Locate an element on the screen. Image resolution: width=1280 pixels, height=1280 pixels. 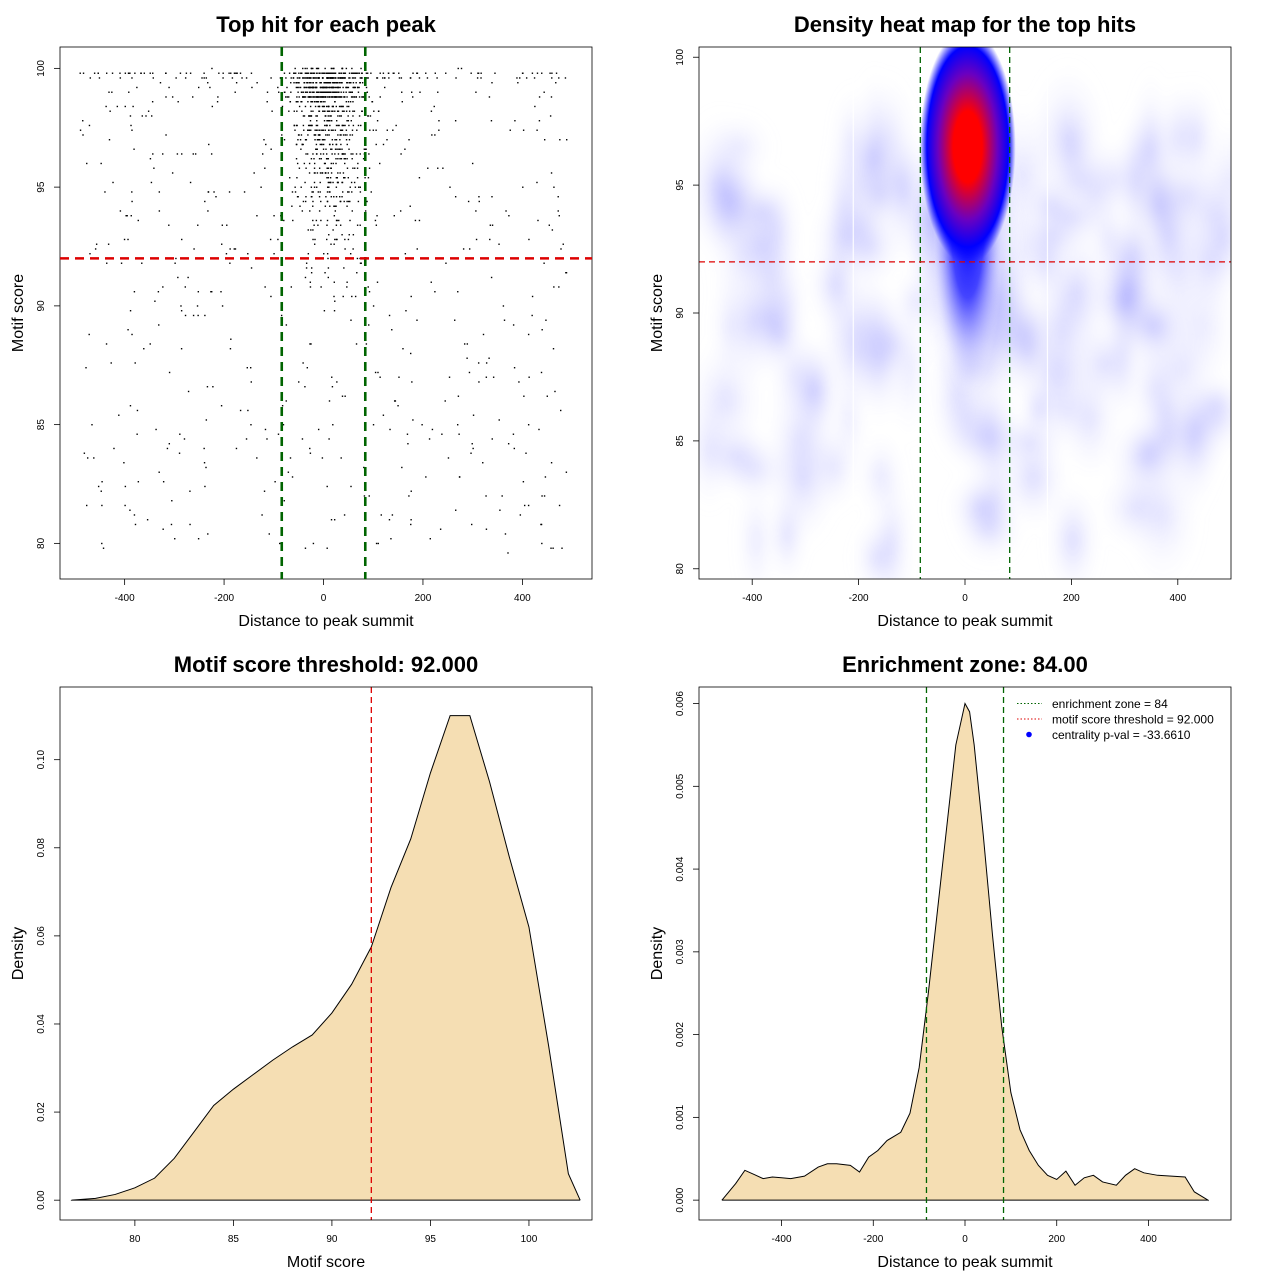
heatmap-density-blob is located at coordinates (1167, 436).